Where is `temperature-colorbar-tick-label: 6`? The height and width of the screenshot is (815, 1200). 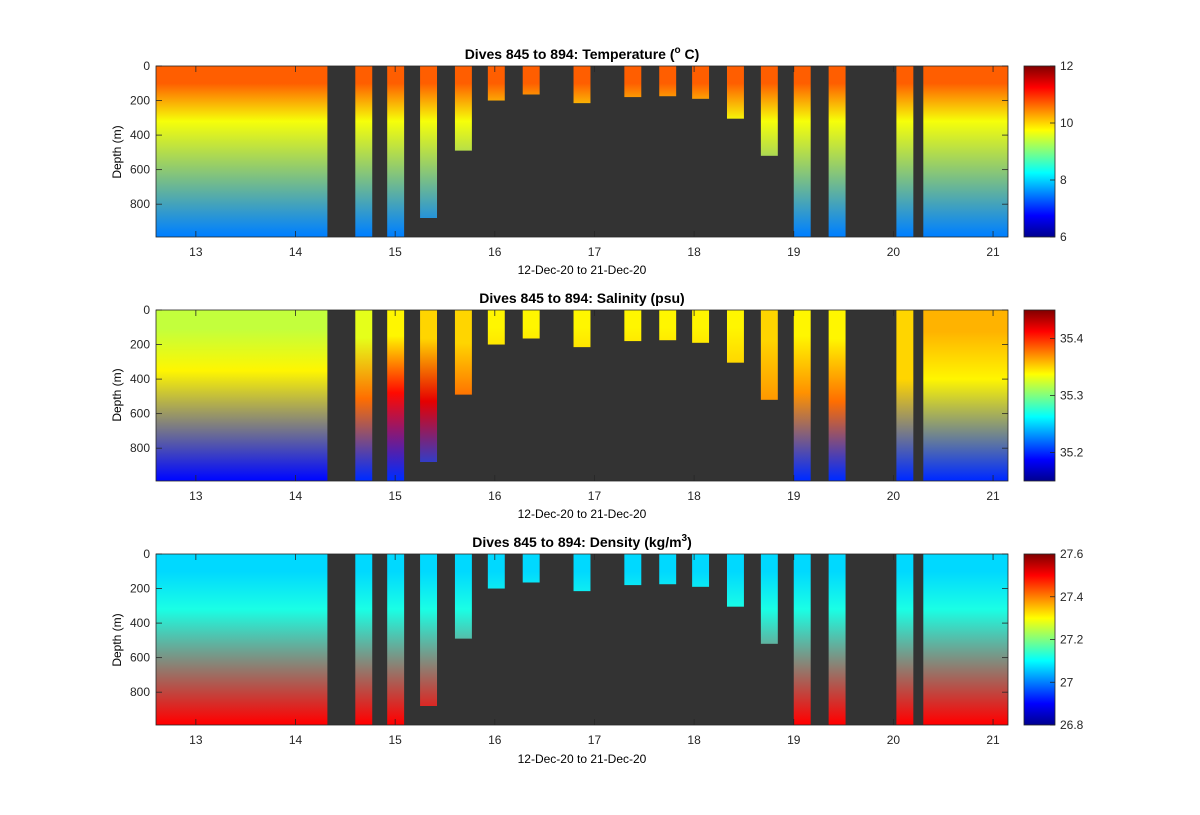 temperature-colorbar-tick-label: 6 is located at coordinates (1063, 237).